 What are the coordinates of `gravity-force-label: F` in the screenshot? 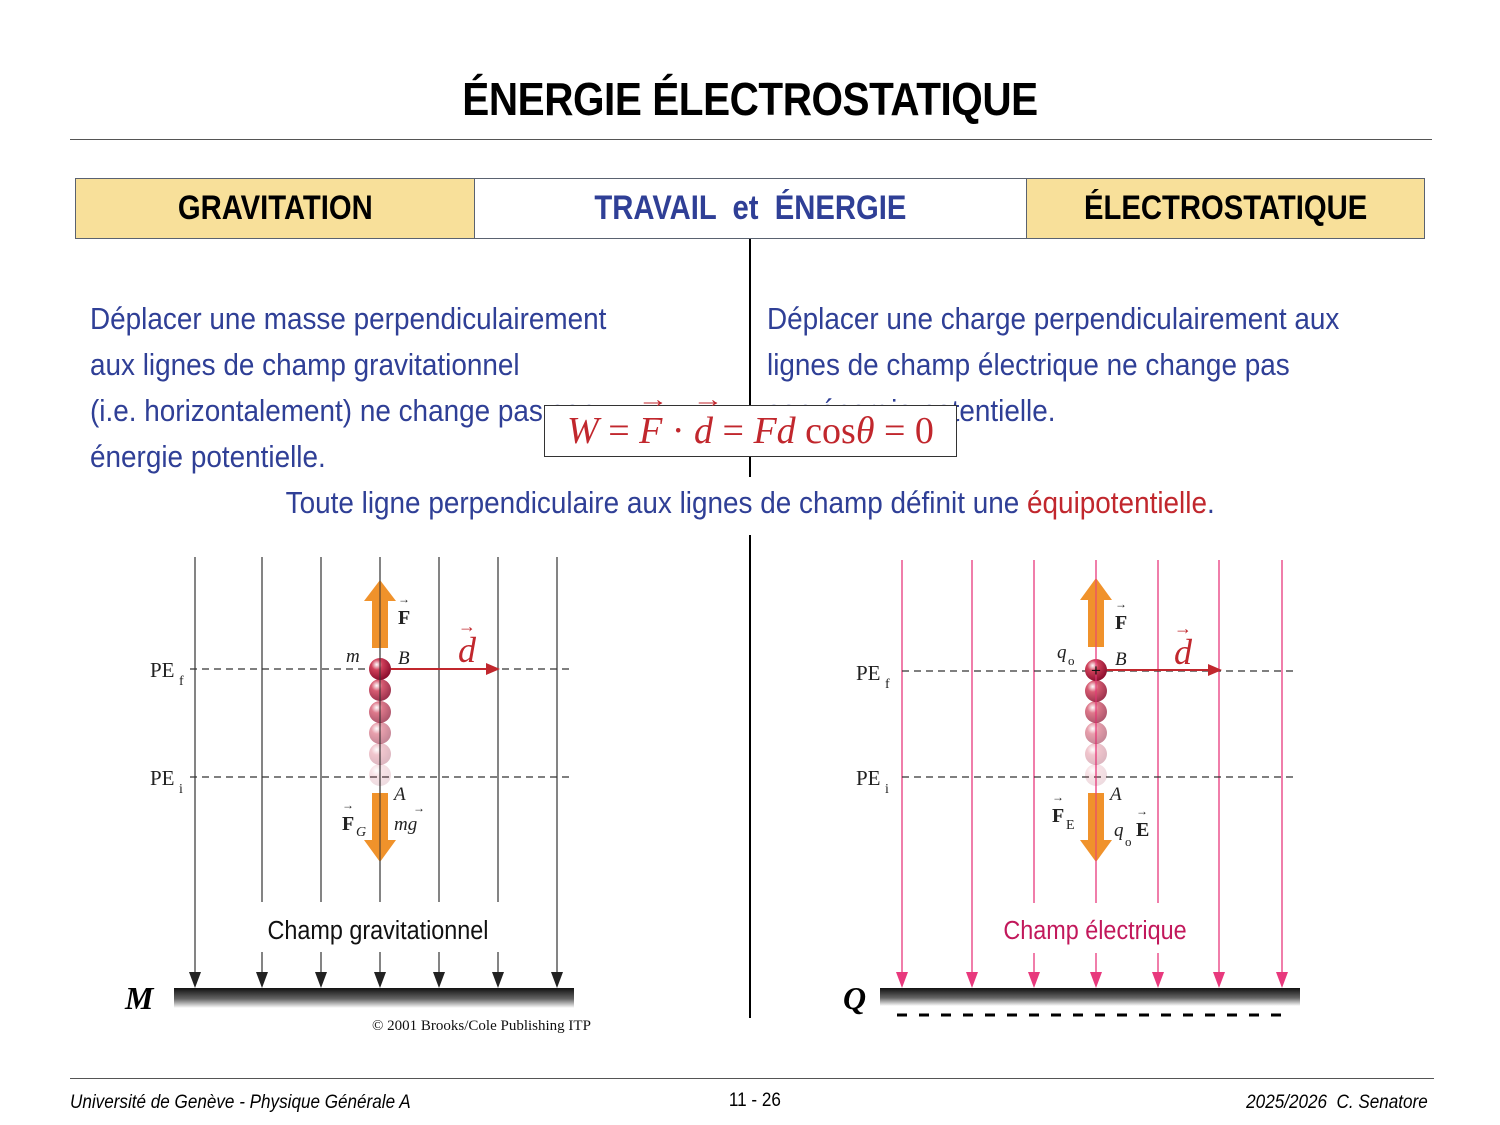 It's located at (348, 824).